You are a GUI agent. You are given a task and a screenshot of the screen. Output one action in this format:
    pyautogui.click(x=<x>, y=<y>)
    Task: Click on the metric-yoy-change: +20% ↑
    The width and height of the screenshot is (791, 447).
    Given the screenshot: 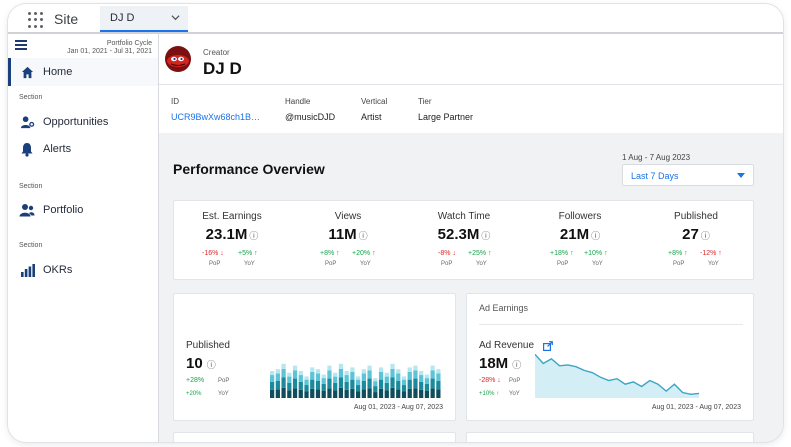 What is the action you would take?
    pyautogui.click(x=364, y=253)
    